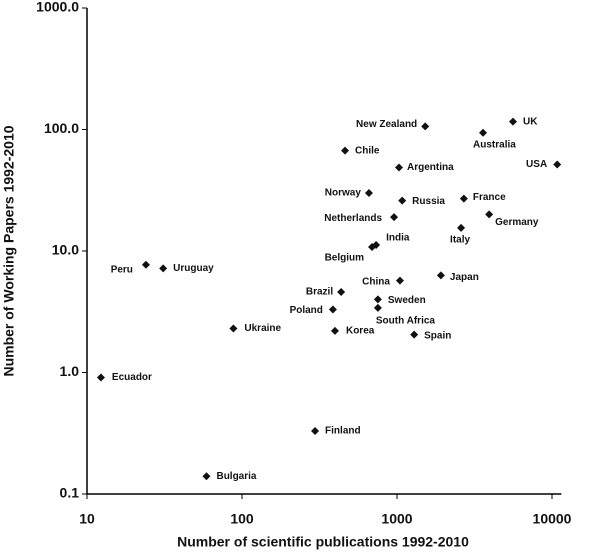 This screenshot has height=560, width=600. What do you see at coordinates (70, 493) in the screenshot?
I see `y-tick-label: 0.1` at bounding box center [70, 493].